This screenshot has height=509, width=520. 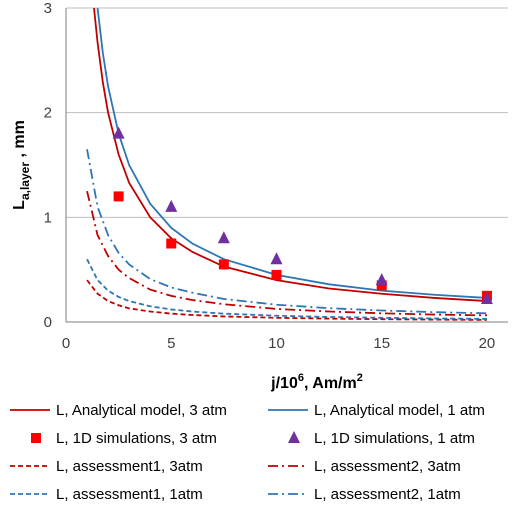 What do you see at coordinates (66, 343) in the screenshot?
I see `x-tick-label: 0` at bounding box center [66, 343].